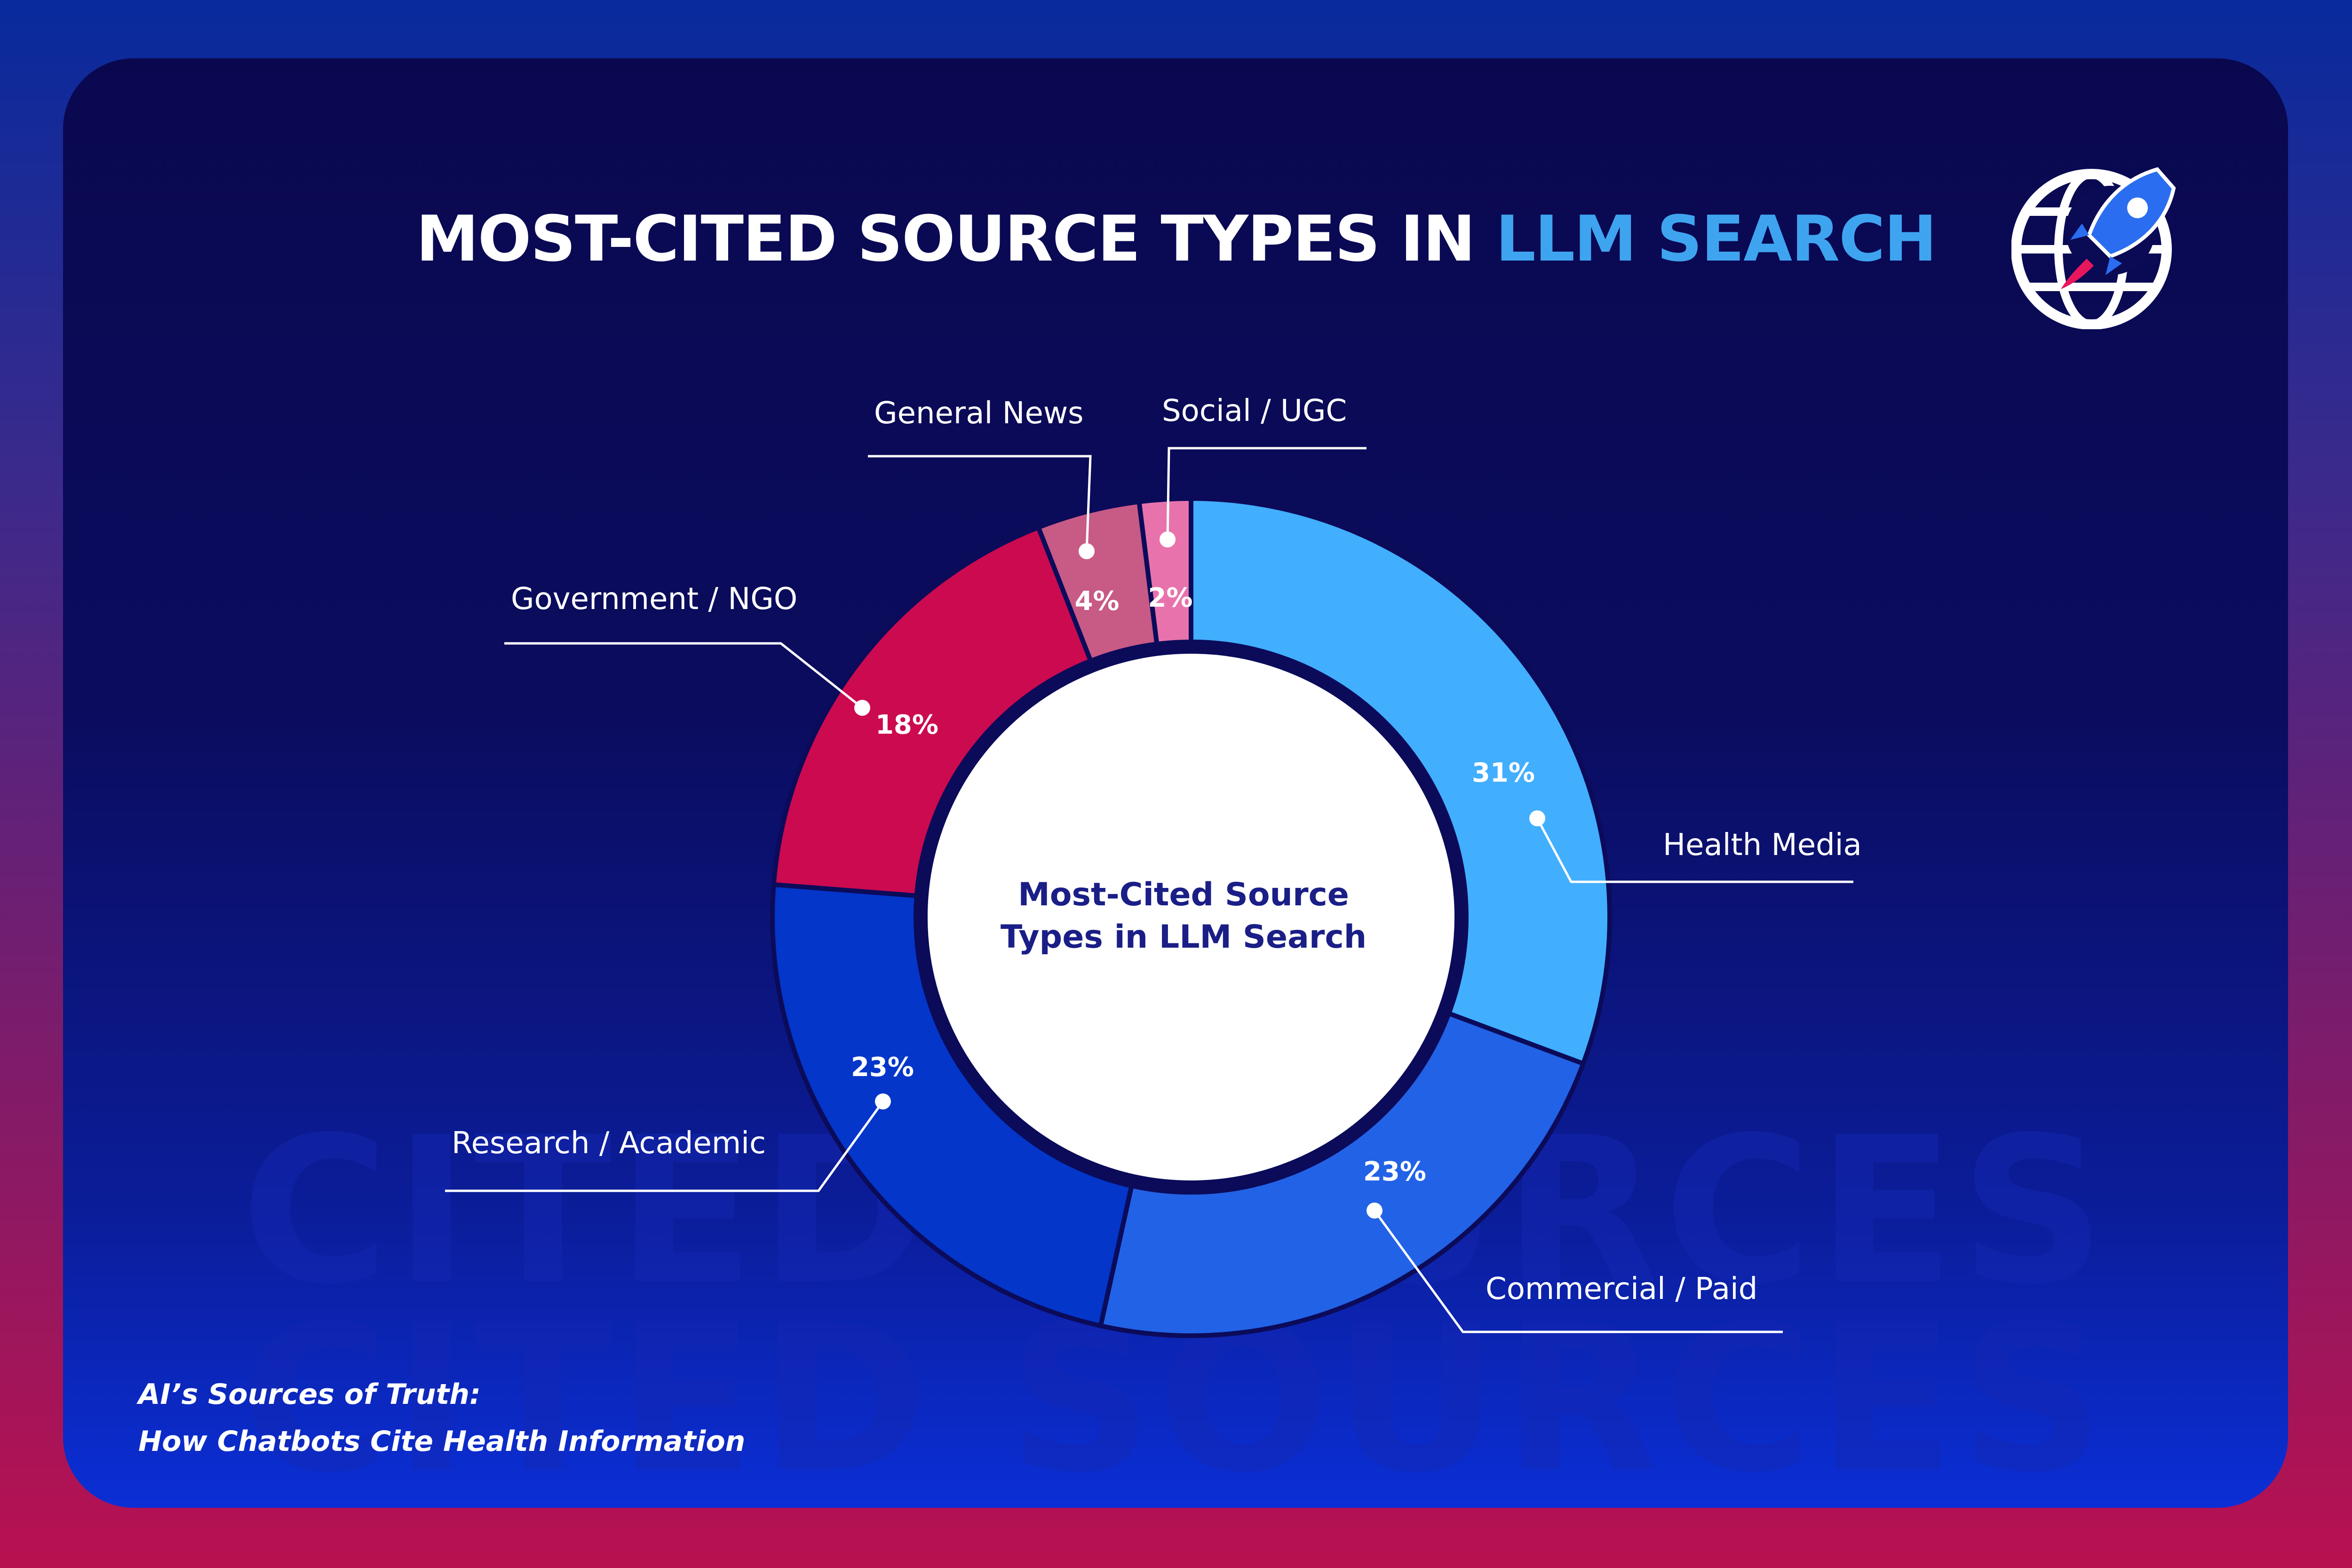 This screenshot has height=1568, width=2352. I want to click on leader-dot-government-ngo, so click(862, 708).